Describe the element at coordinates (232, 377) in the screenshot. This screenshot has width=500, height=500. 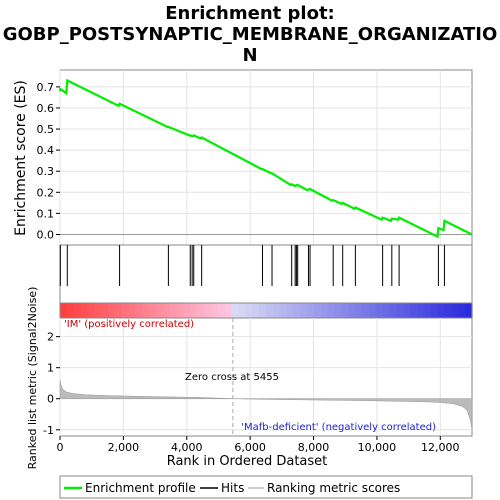
I see `zero-cross-label: Zero cross at 5455` at that location.